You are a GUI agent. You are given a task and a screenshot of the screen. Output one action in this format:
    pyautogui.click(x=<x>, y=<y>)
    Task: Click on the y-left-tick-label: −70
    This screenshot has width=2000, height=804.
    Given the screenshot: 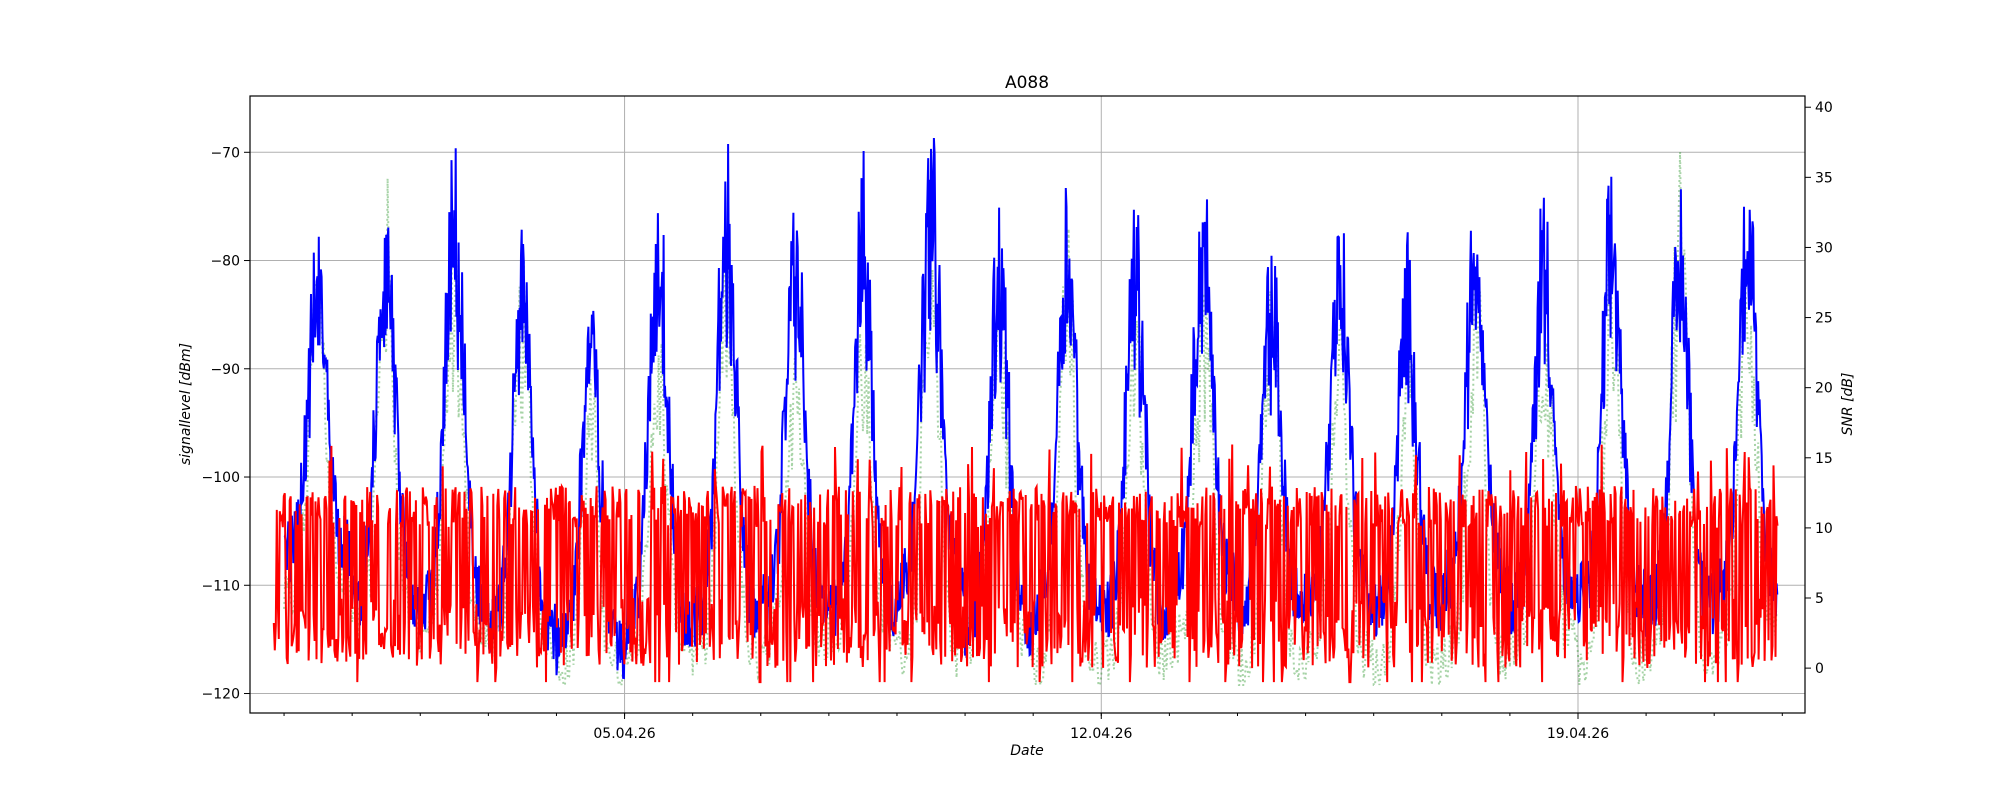 What is the action you would take?
    pyautogui.click(x=225, y=153)
    